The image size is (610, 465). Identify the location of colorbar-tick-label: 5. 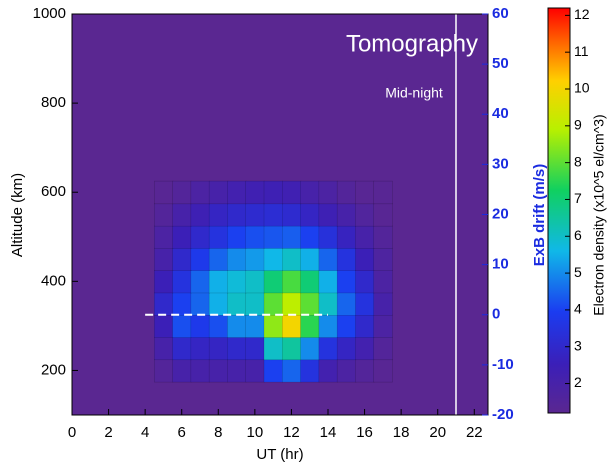
(578, 272).